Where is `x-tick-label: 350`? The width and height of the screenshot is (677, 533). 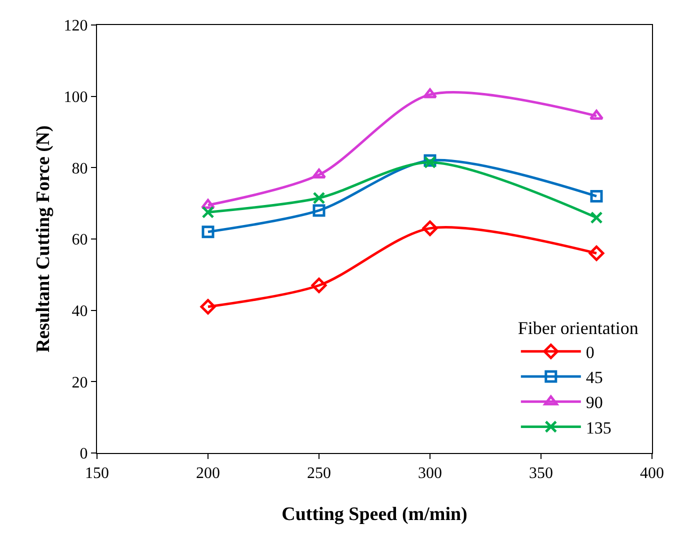
x-tick-label: 350 is located at coordinates (541, 473).